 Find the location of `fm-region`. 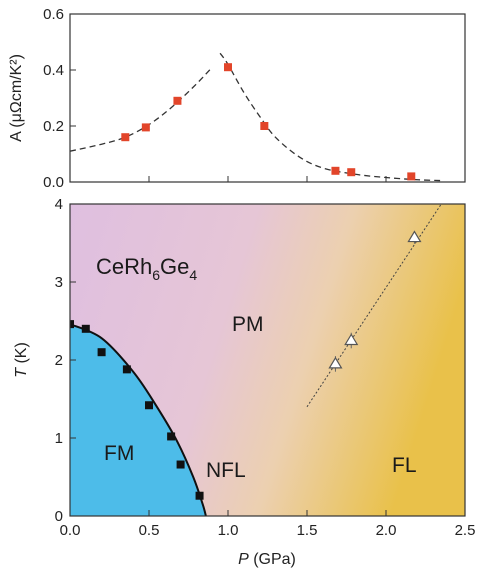

fm-region is located at coordinates (138, 420).